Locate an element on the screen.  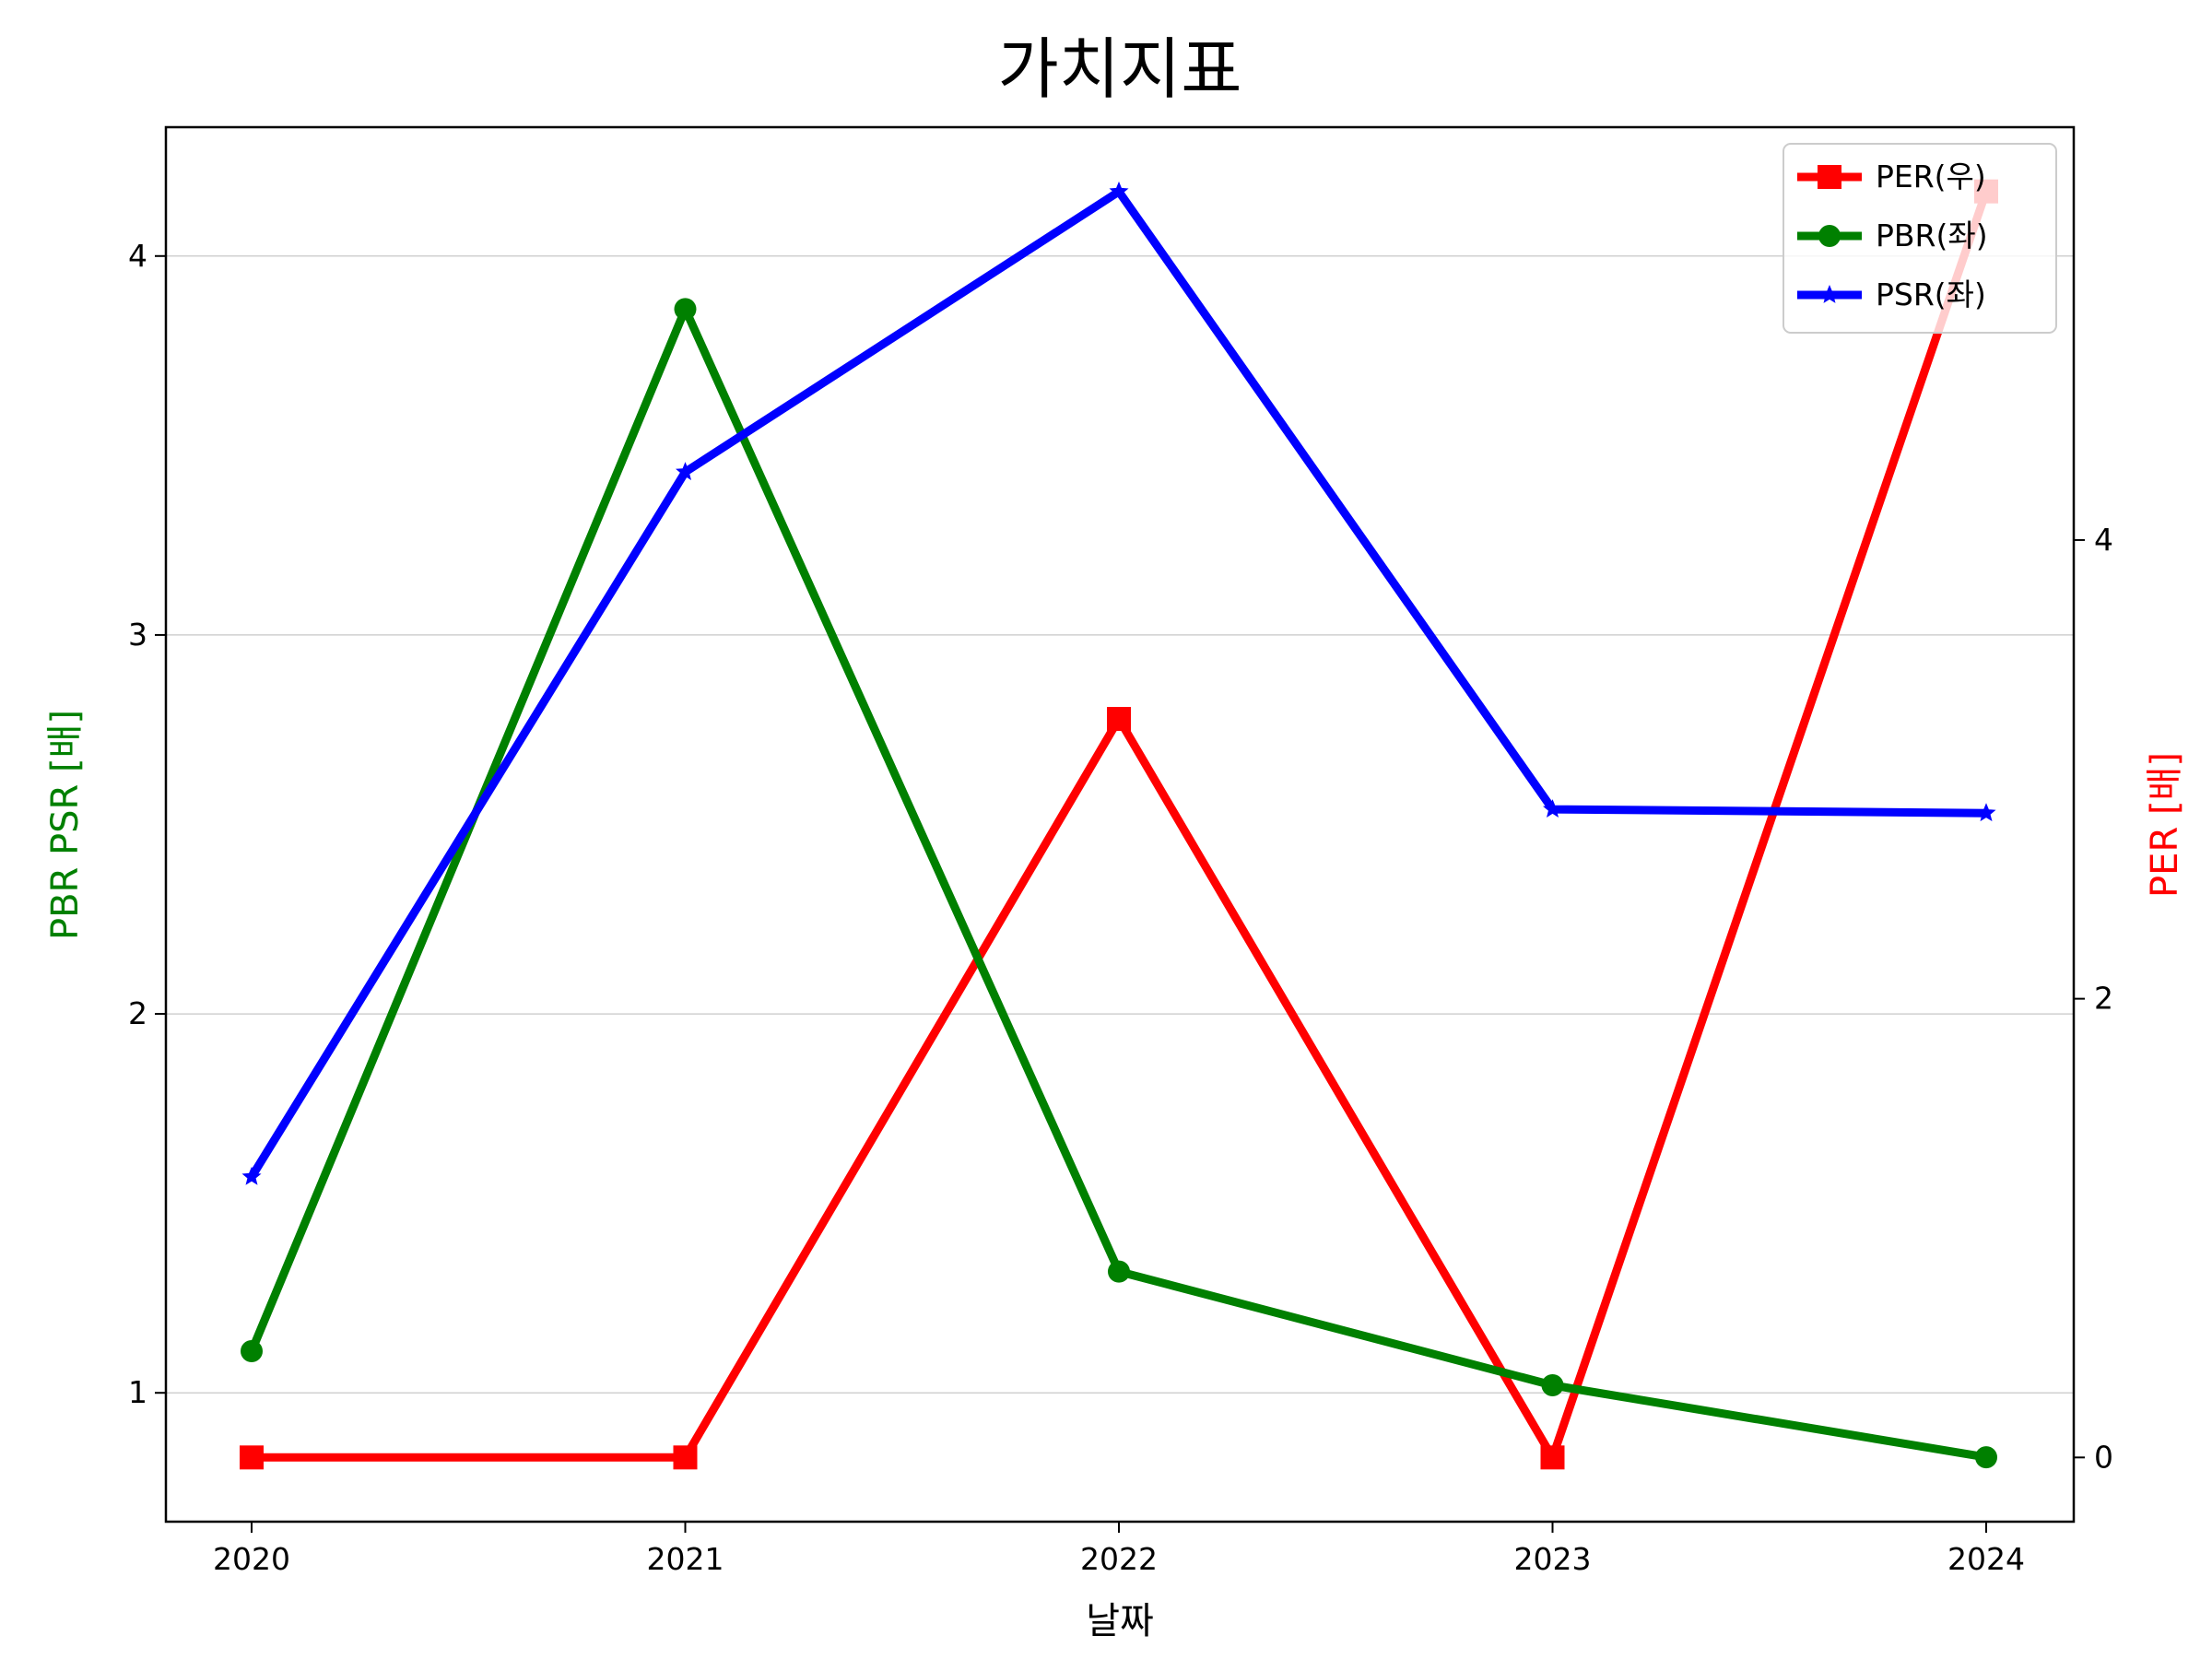
legend: PER(우) PBR(좌) PSR(좌) is located at coordinates (1920, 238).